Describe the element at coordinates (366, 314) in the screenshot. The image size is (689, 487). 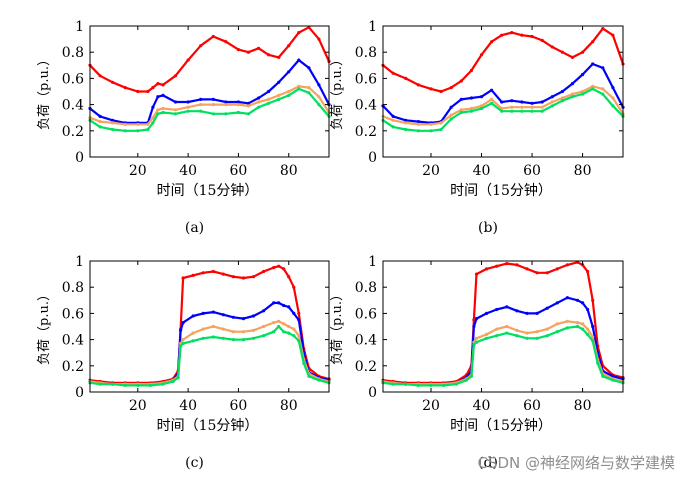
I see `y-tick-label-d: 0.6` at that location.